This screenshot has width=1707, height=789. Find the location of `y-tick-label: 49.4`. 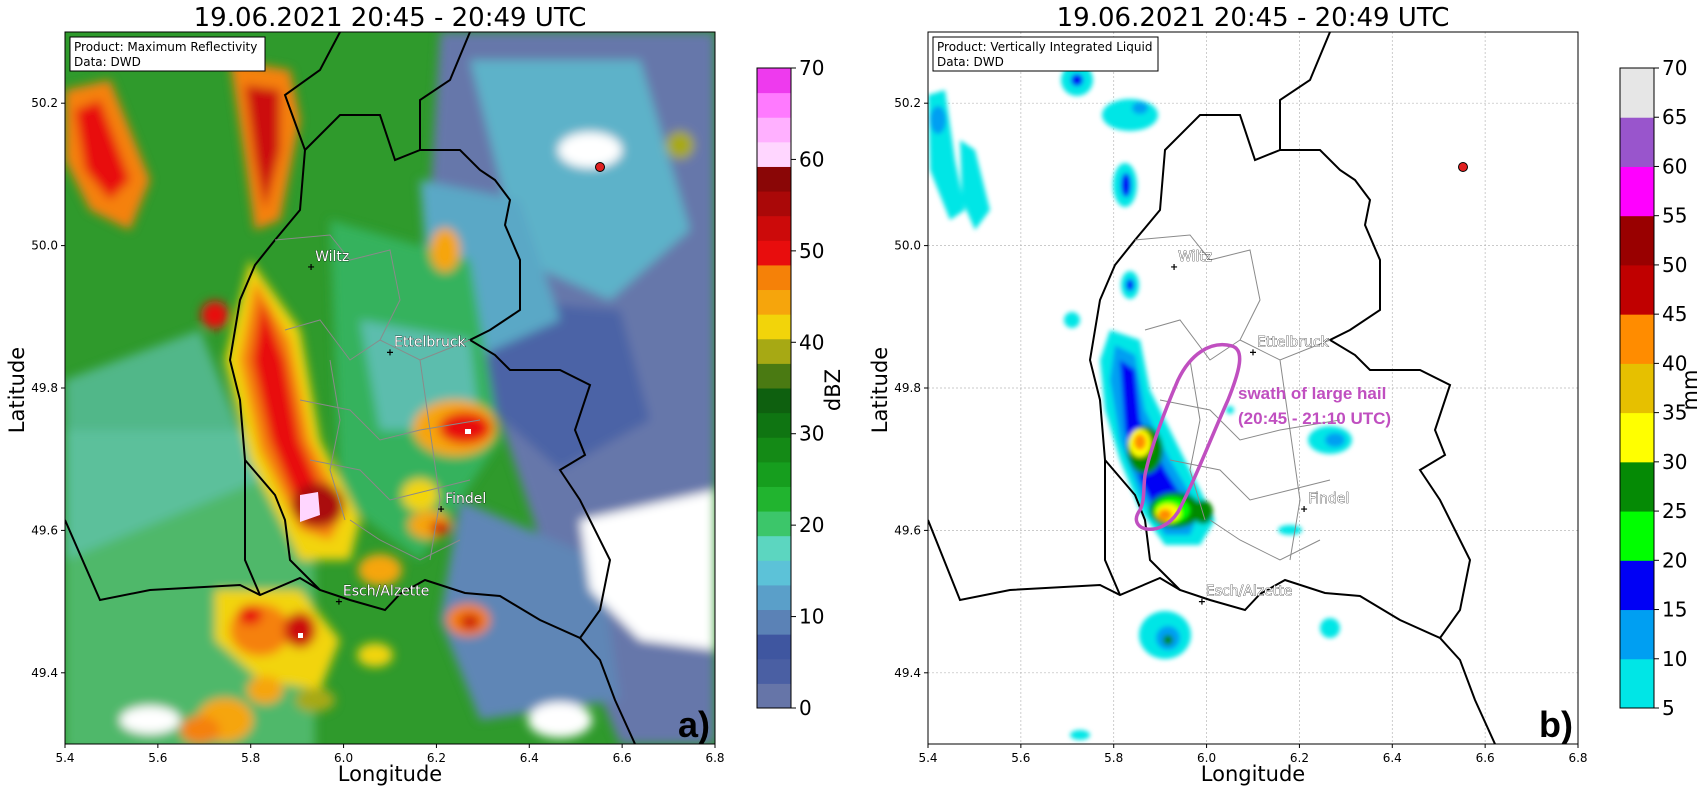

y-tick-label: 49.4 is located at coordinates (44, 673).